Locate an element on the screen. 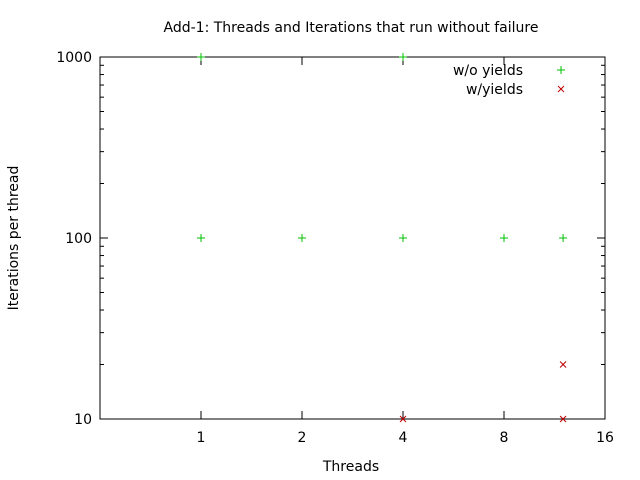 The image size is (640, 480). x-tick-label: 1 is located at coordinates (201, 438).